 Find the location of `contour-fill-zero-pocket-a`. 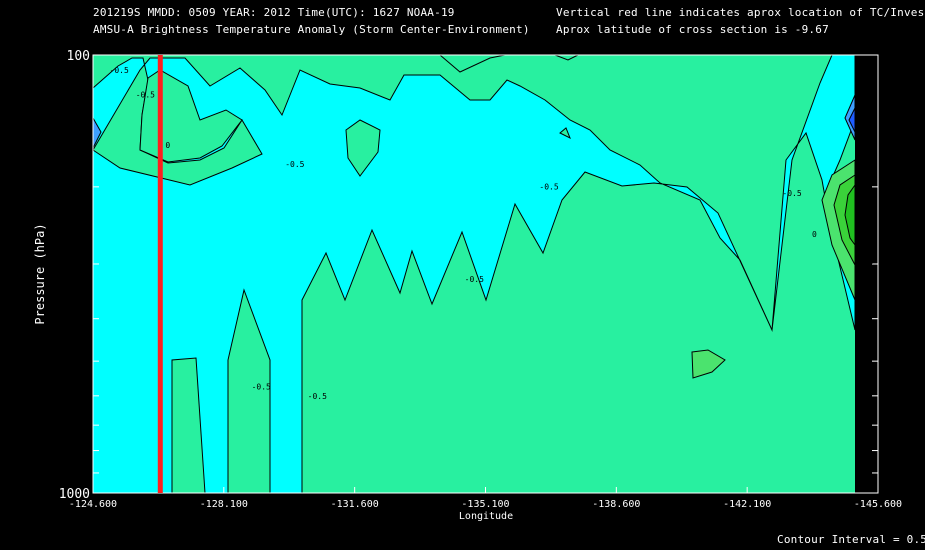

contour-fill-zero-pocket-a is located at coordinates (363, 148).